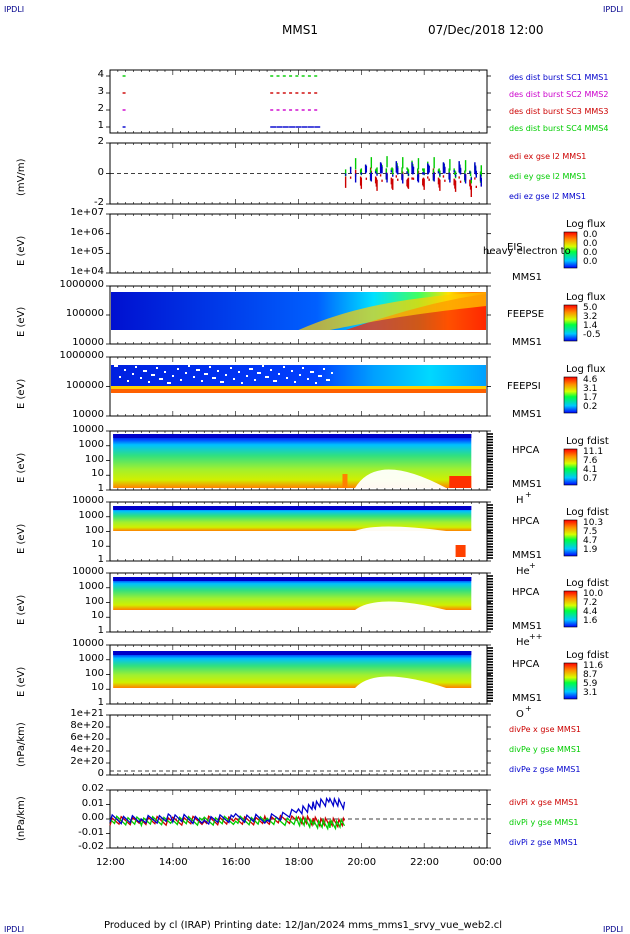 Image resolution: width=630 pixels, height=934 pixels. I want to click on edi-legend-1: edi ex gse l2 MMS1, so click(548, 156).